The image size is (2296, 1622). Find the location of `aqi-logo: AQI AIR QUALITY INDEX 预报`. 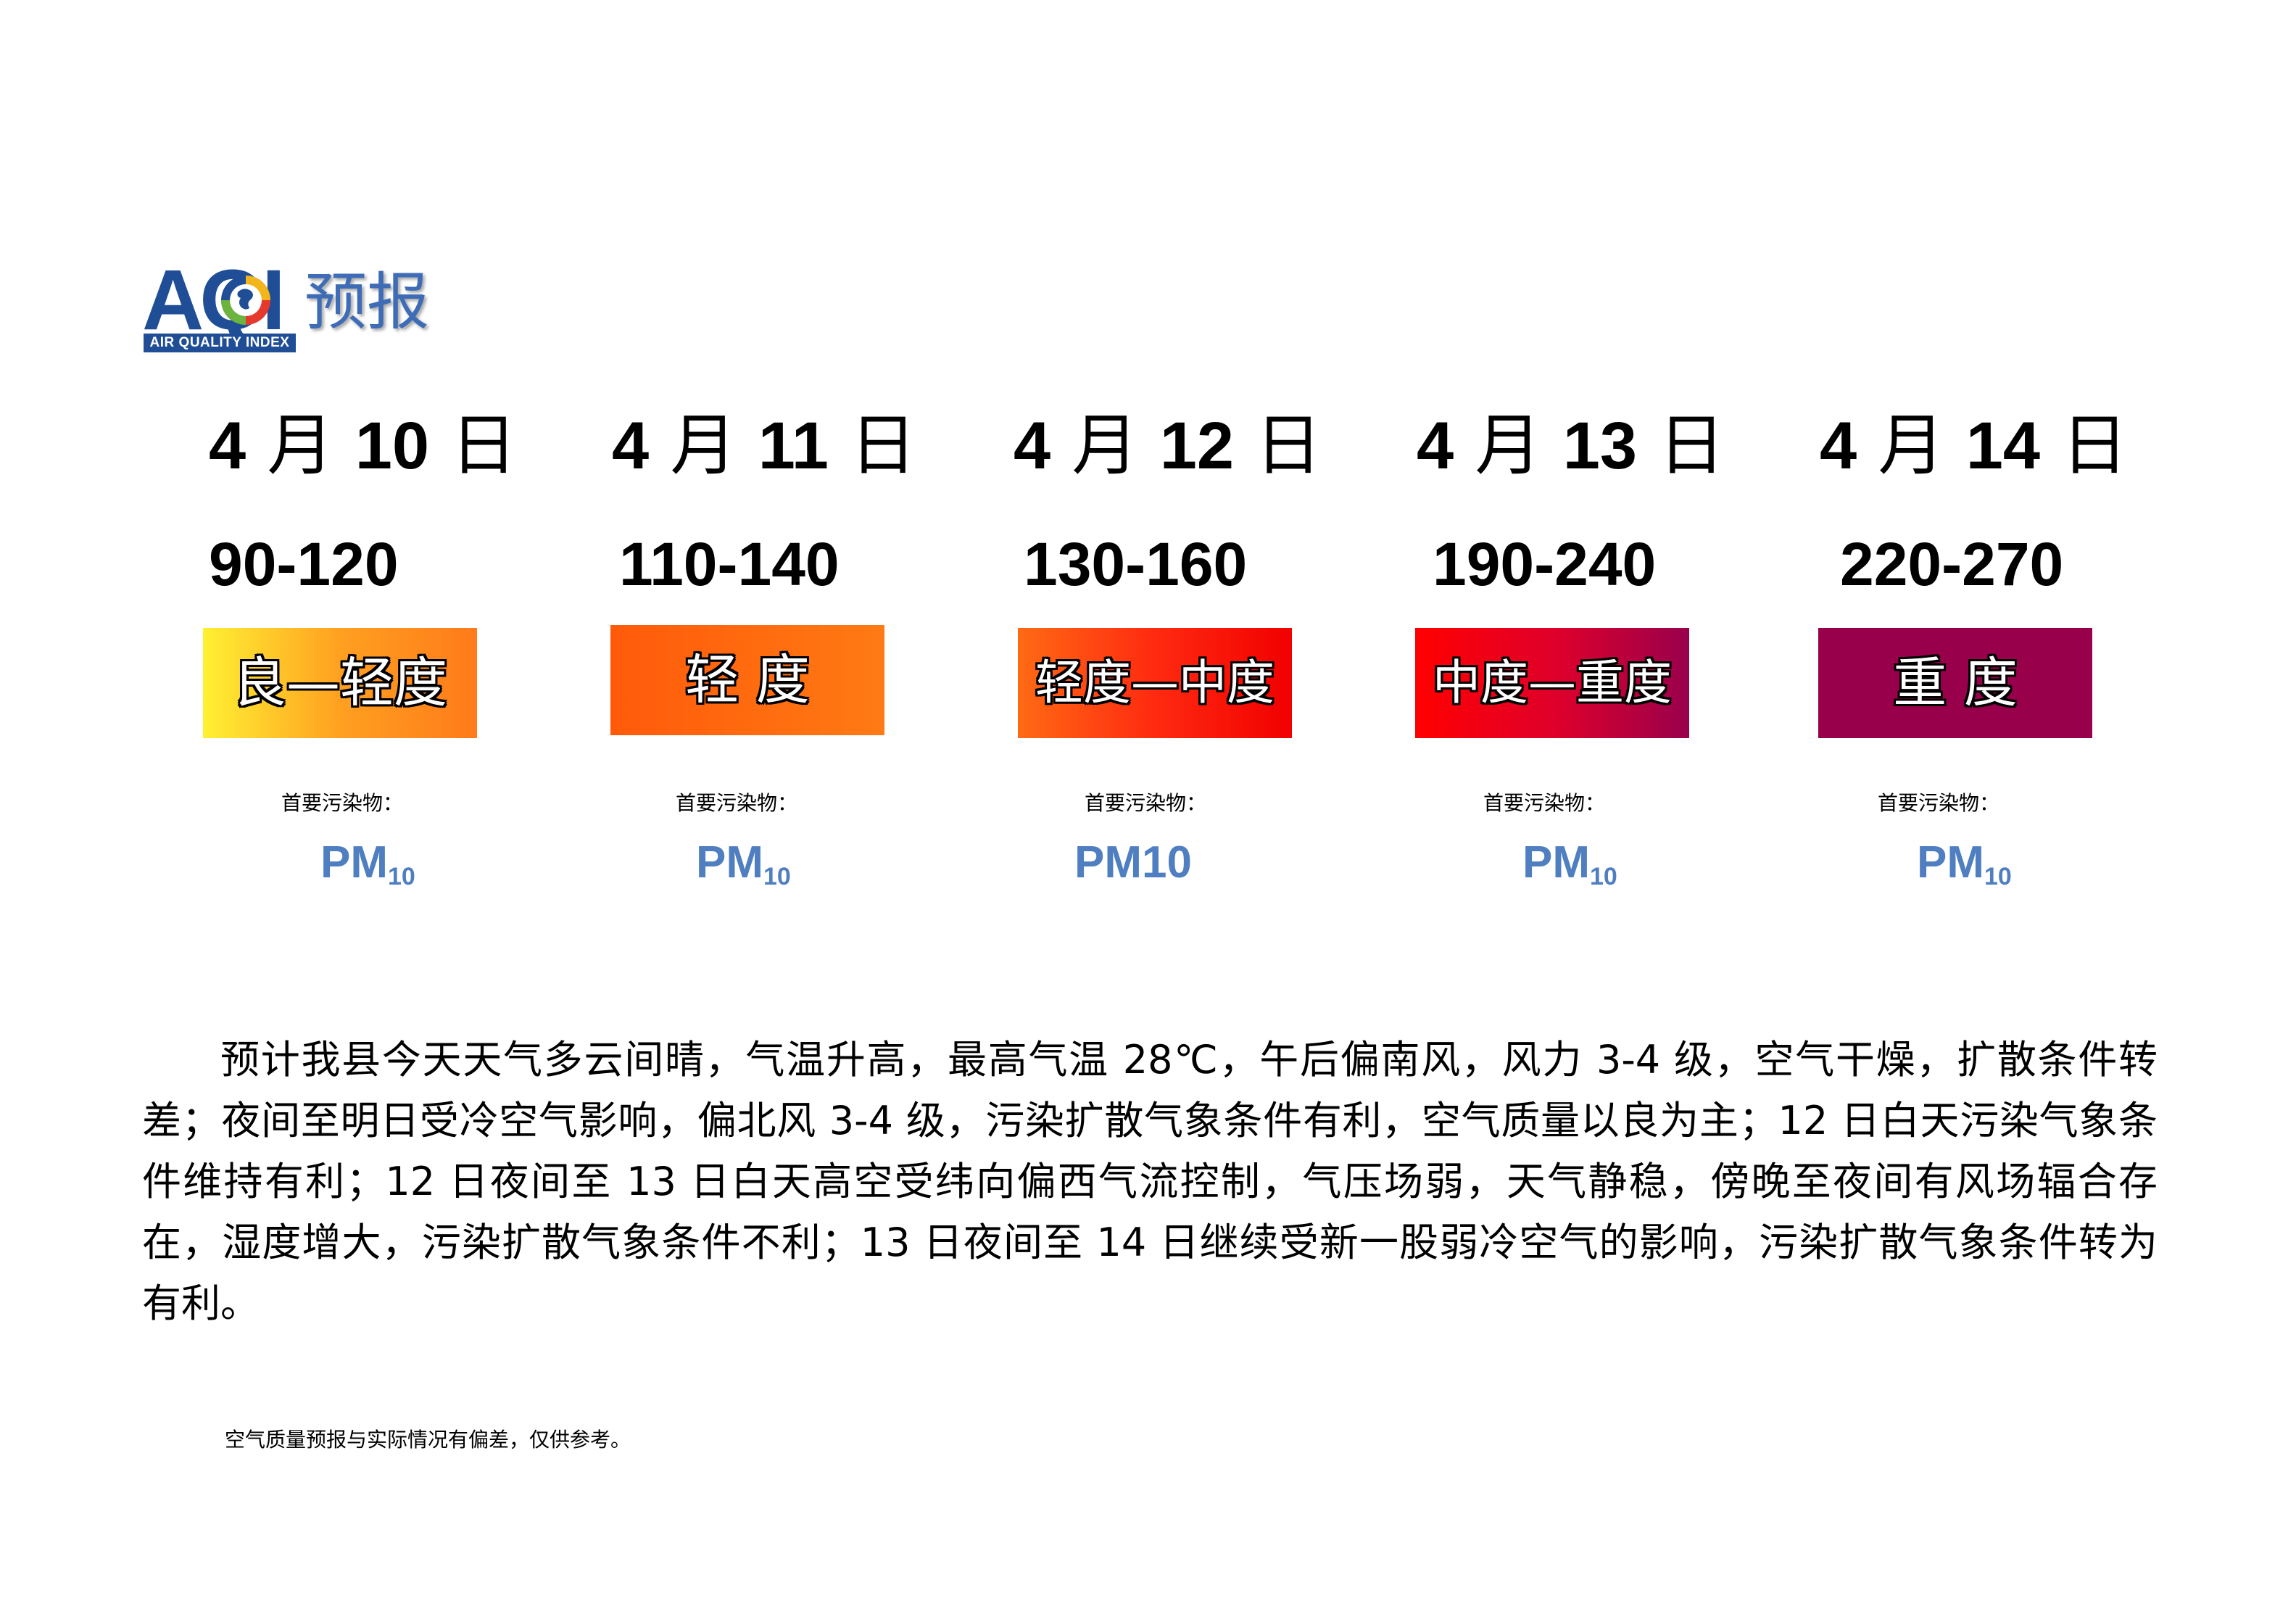

aqi-logo: AQI AIR QUALITY INDEX 预报 is located at coordinates (294, 306).